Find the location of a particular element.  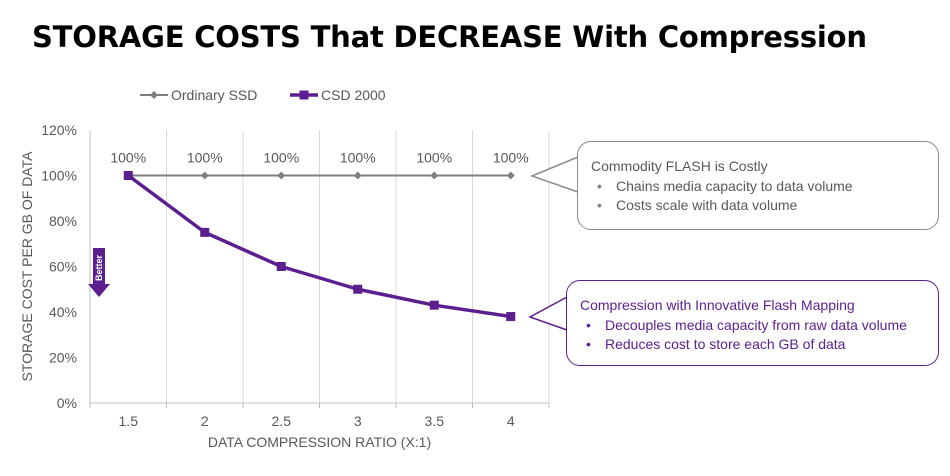

better-arrow: Better is located at coordinates (99, 272).